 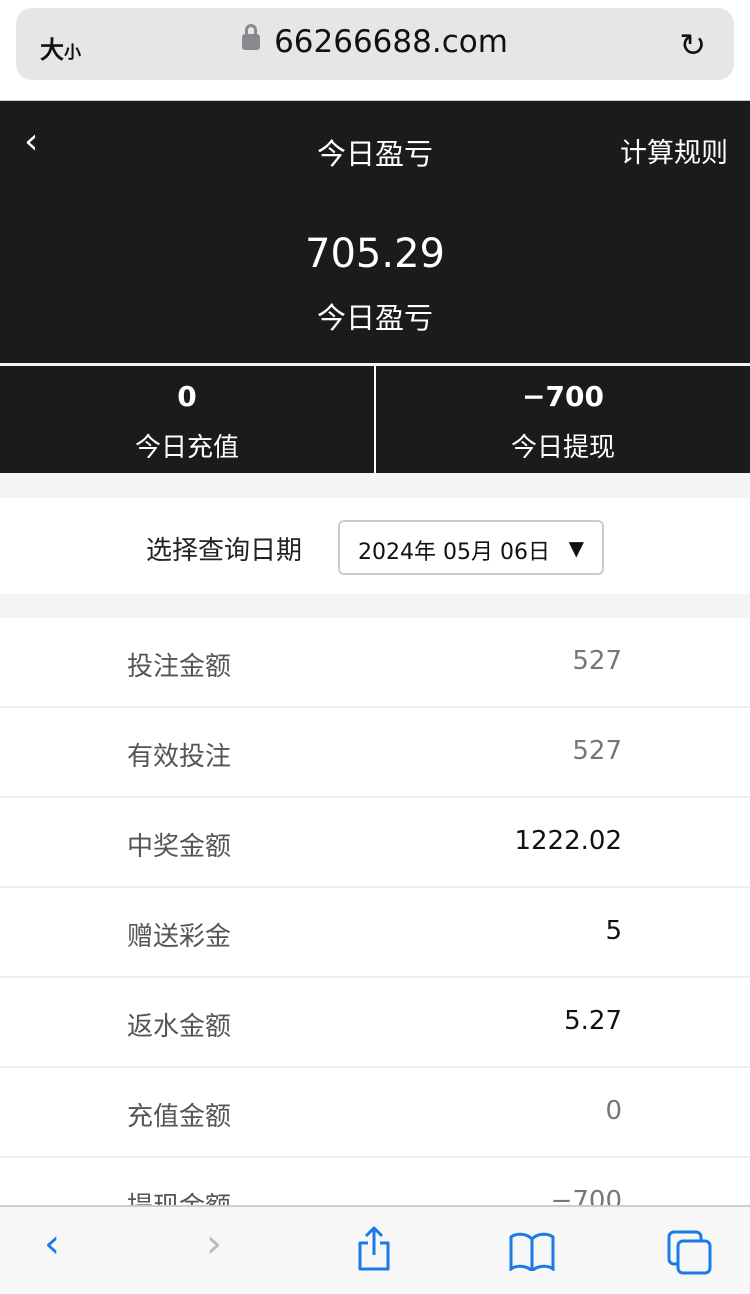 I want to click on browser-toolbar: ‹ ›, so click(x=375, y=1249).